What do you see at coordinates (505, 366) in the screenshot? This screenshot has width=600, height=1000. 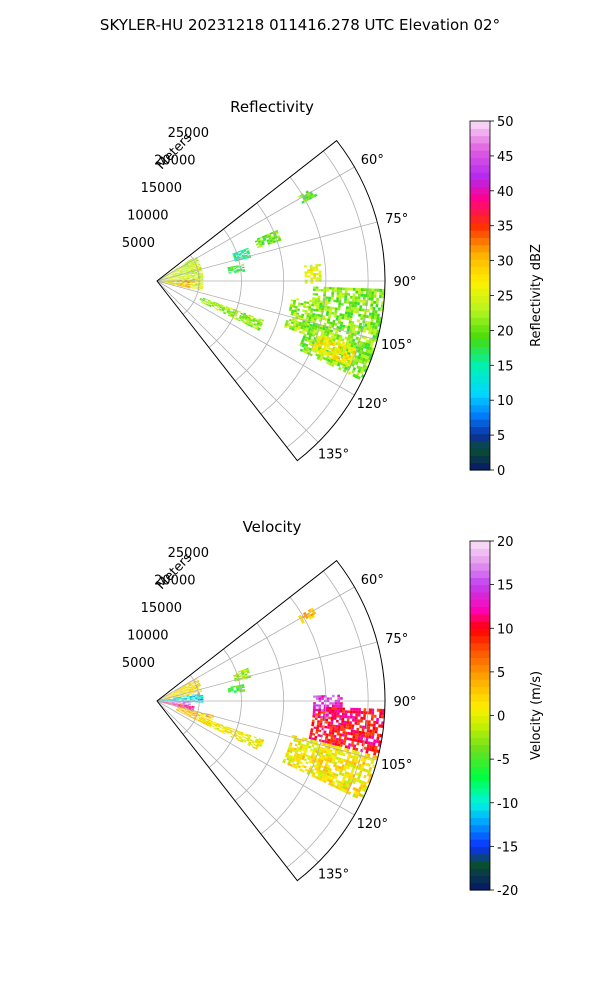 I see `colorbar-tick-label: 15` at bounding box center [505, 366].